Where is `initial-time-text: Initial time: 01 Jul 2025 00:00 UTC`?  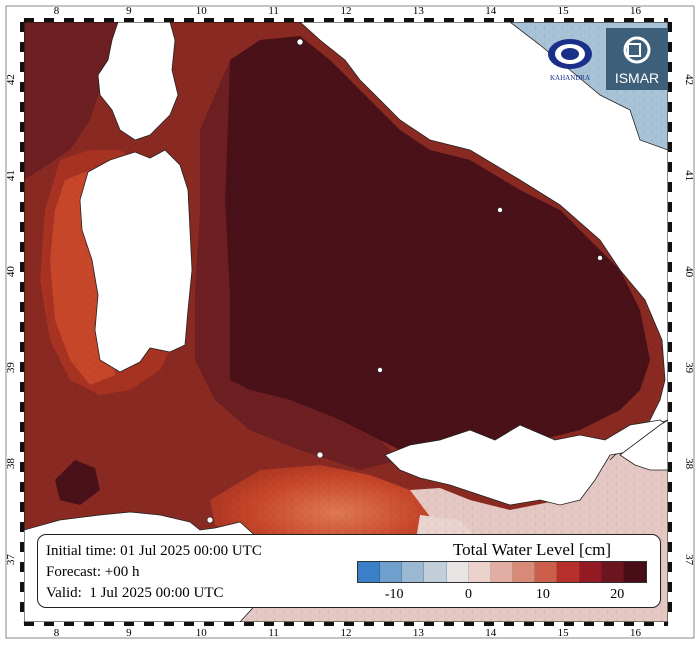 initial-time-text: Initial time: 01 Jul 2025 00:00 UTC is located at coordinates (154, 551).